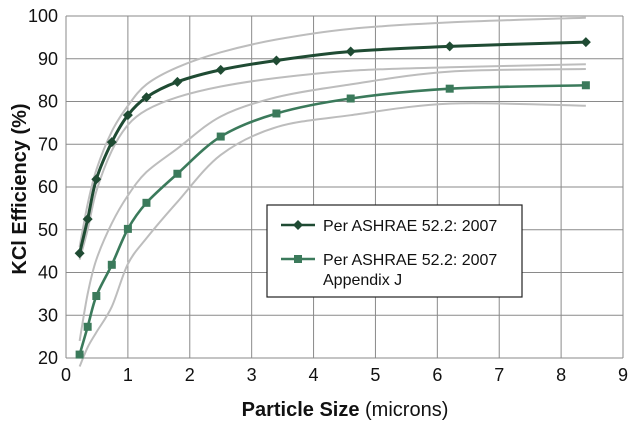  I want to click on y-tick-label-2: 40, so click(48, 273).